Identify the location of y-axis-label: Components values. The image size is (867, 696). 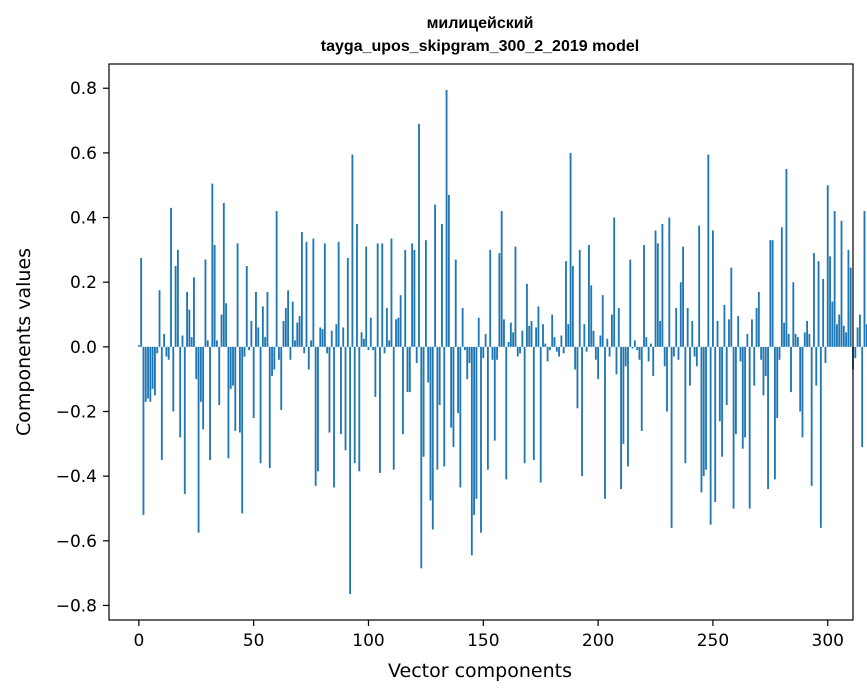
(24, 342).